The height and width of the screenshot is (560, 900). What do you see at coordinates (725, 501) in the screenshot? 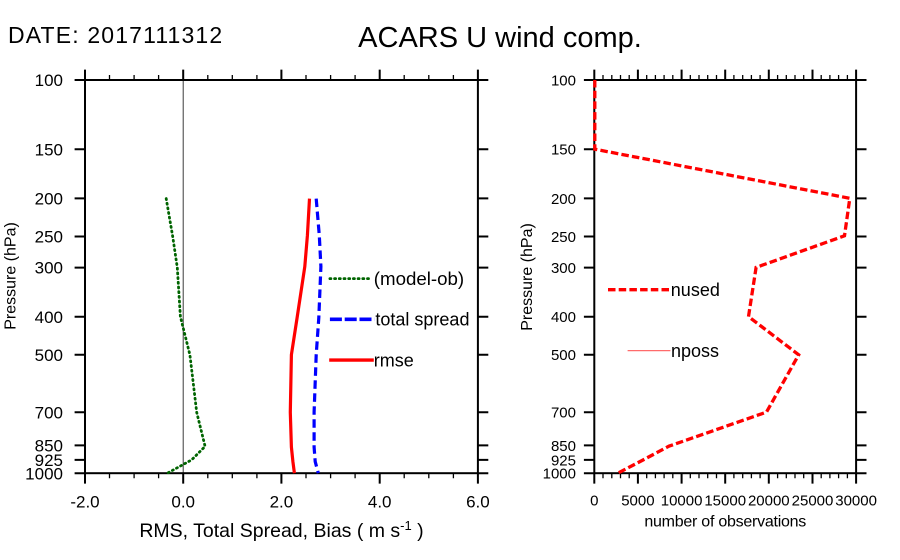
I see `svg-text: 15000` at bounding box center [725, 501].